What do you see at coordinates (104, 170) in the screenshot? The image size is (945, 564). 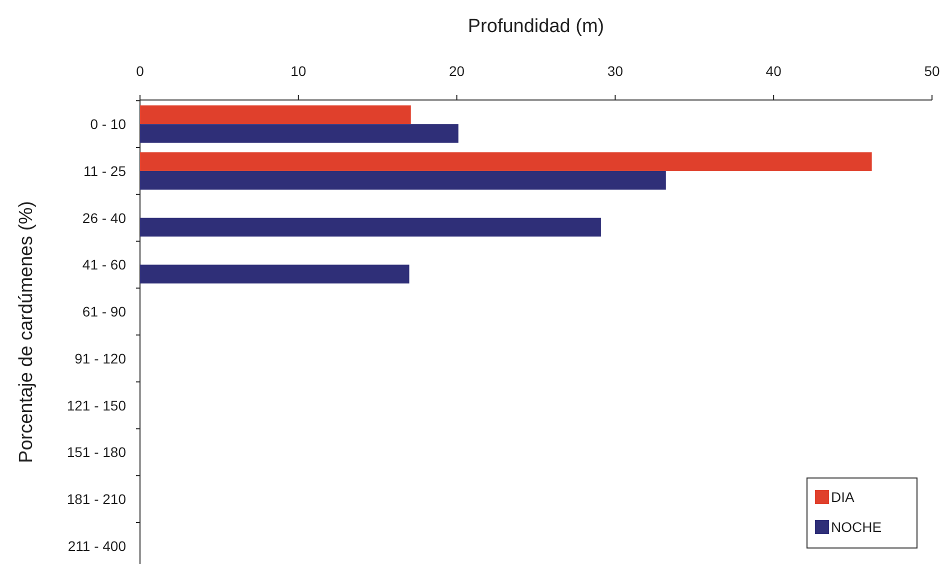 I see `y-tick-label: 11 - 25` at bounding box center [104, 170].